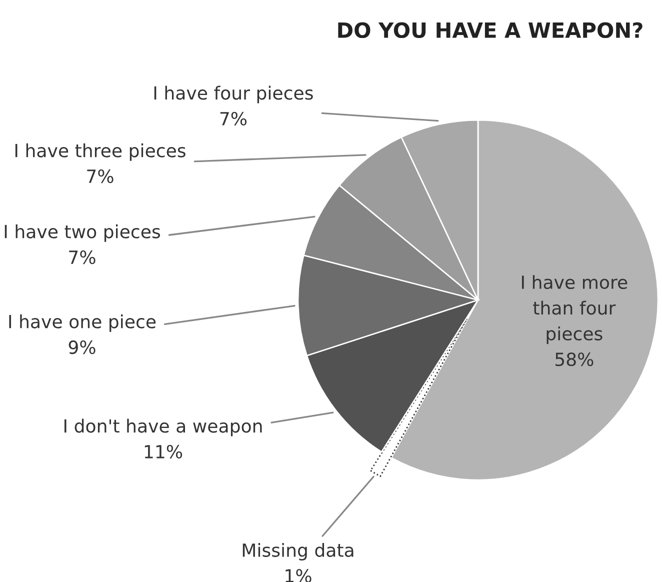 This screenshot has width=662, height=582. Describe the element at coordinates (163, 427) in the screenshot. I see `slice-label: I don't have a weapon` at that location.